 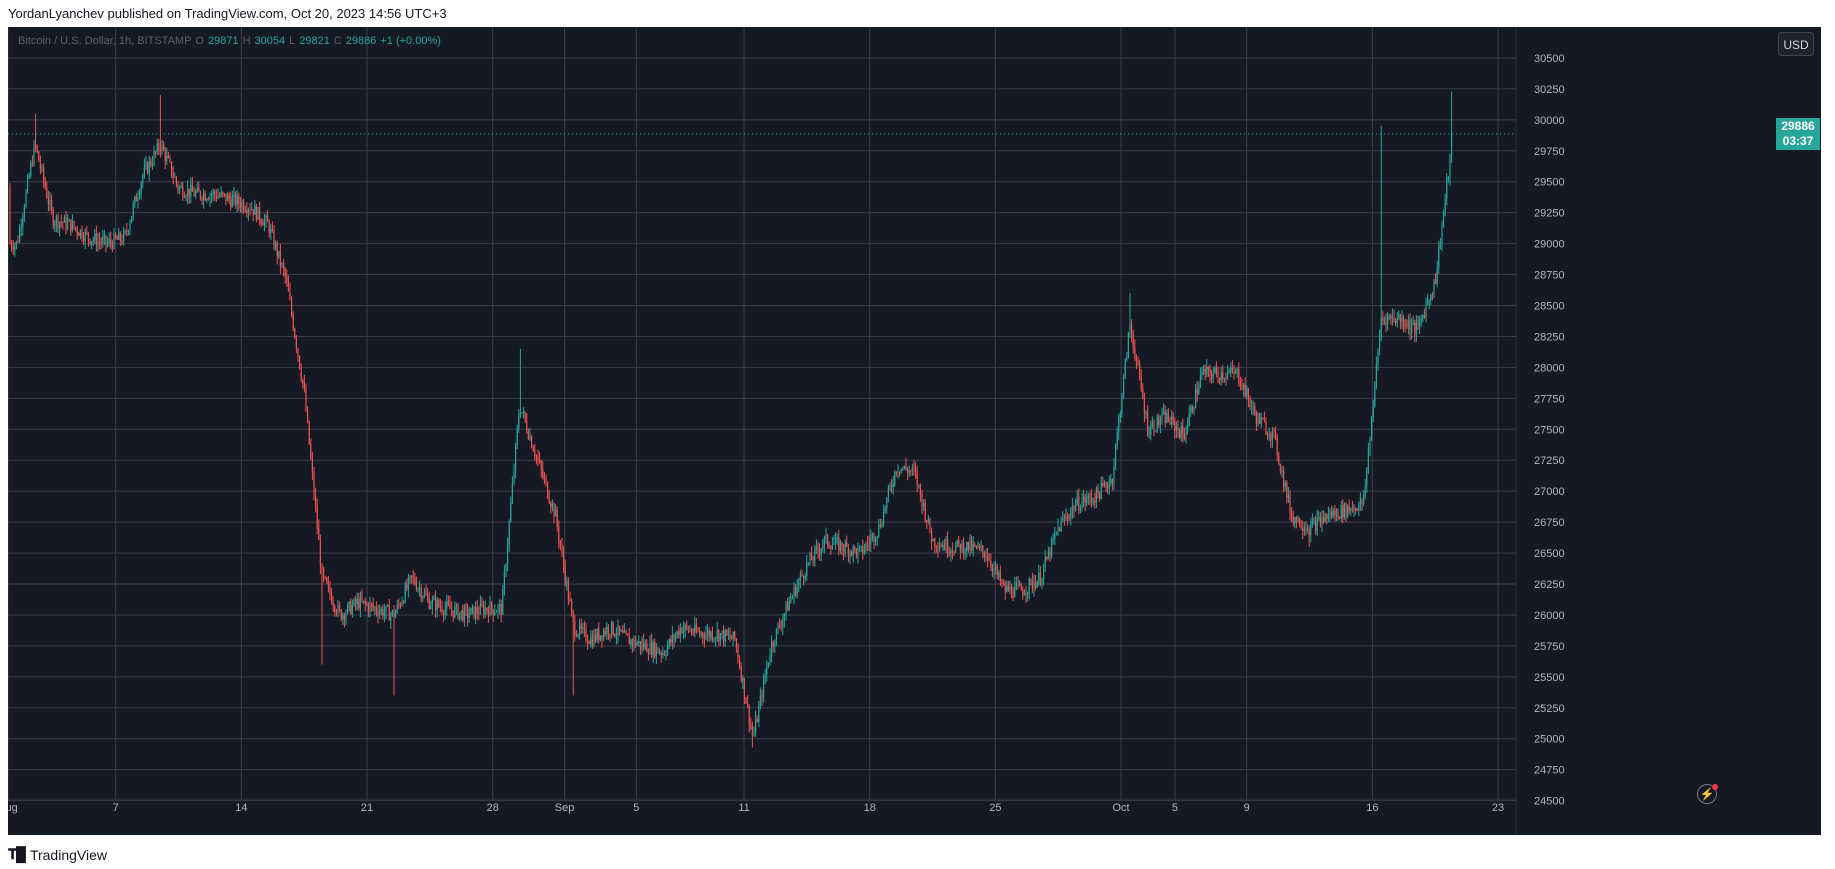 What do you see at coordinates (1707, 794) in the screenshot?
I see `lightning-alert-icon: ⚡` at bounding box center [1707, 794].